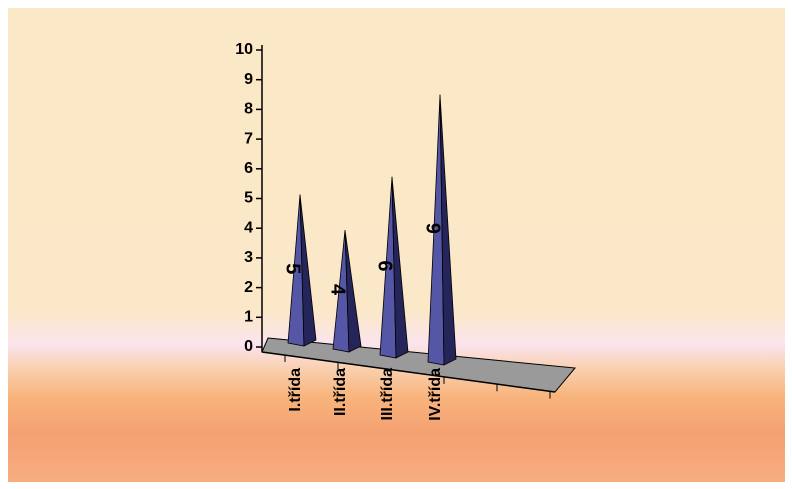 The height and width of the screenshot is (489, 792). Describe the element at coordinates (295, 390) in the screenshot. I see `x-tick-label: I.třída` at that location.